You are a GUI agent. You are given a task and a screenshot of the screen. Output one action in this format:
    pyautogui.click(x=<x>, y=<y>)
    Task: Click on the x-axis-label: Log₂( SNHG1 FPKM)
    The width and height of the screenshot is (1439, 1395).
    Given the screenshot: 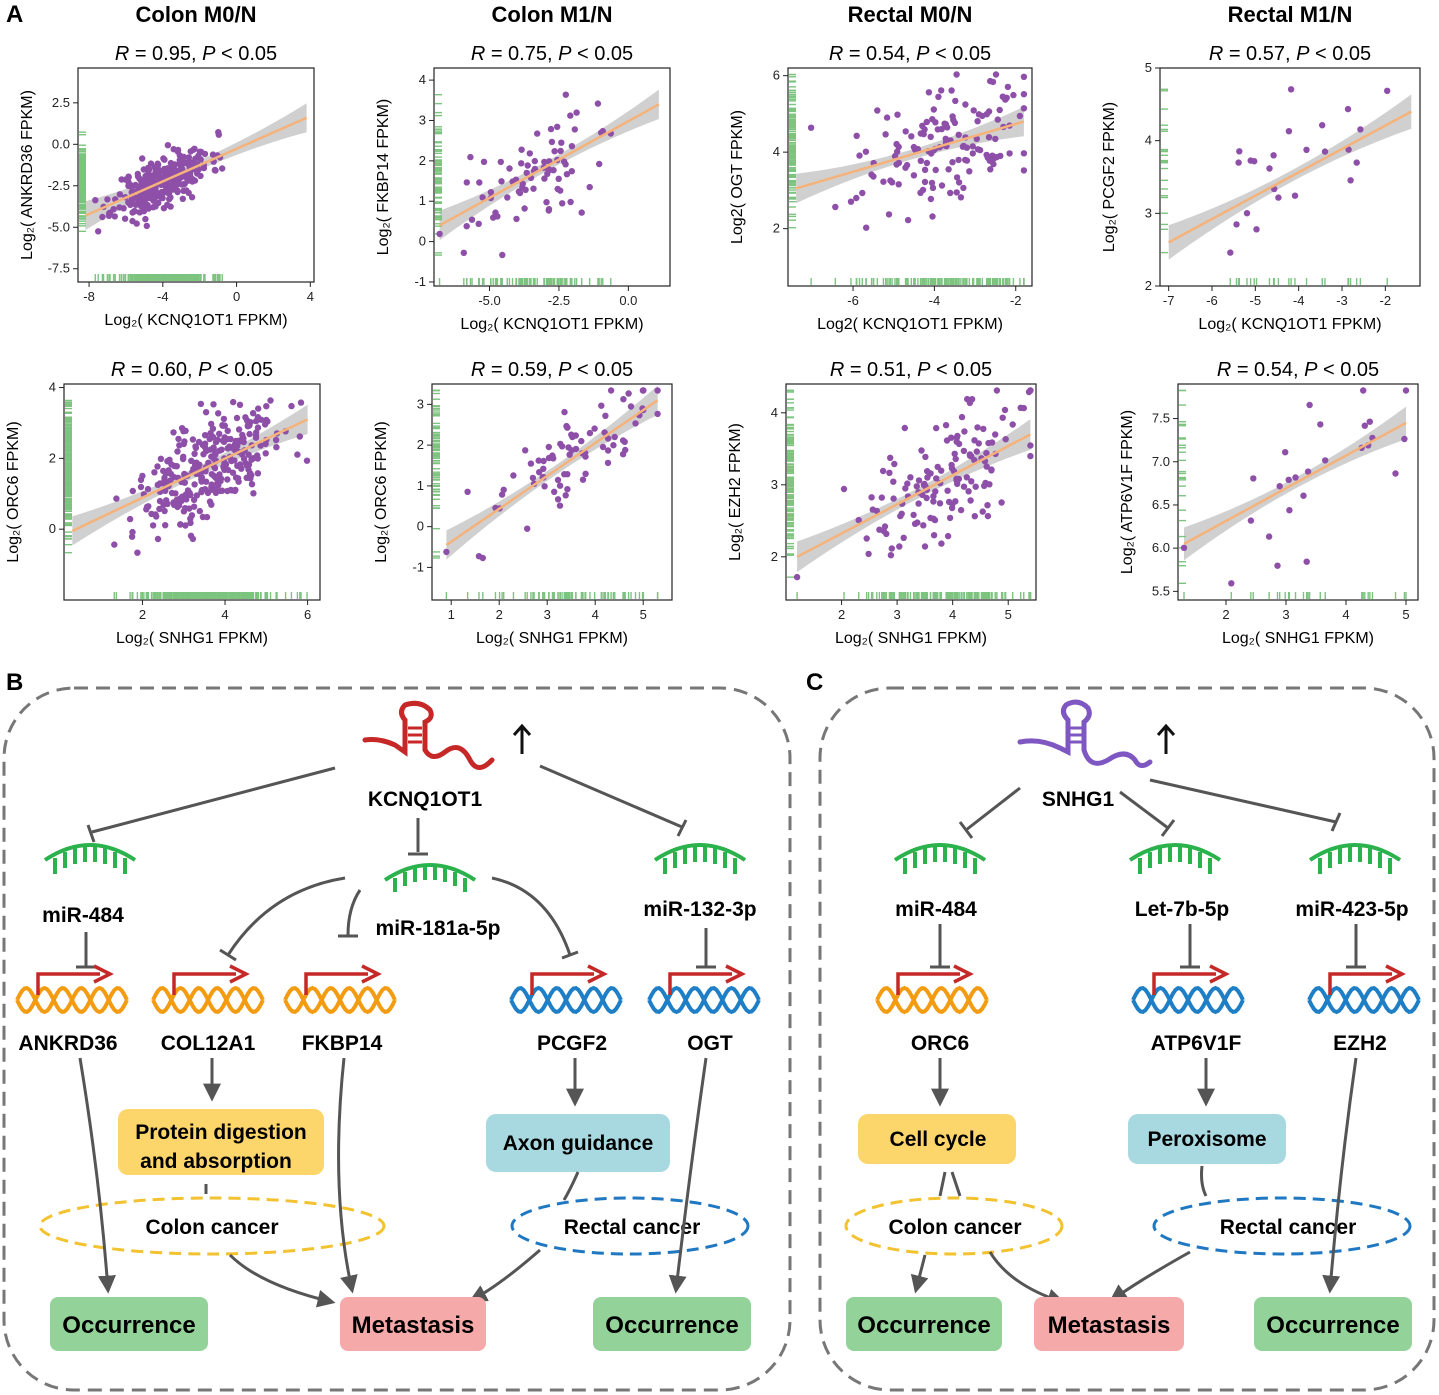 What is the action you would take?
    pyautogui.click(x=552, y=638)
    